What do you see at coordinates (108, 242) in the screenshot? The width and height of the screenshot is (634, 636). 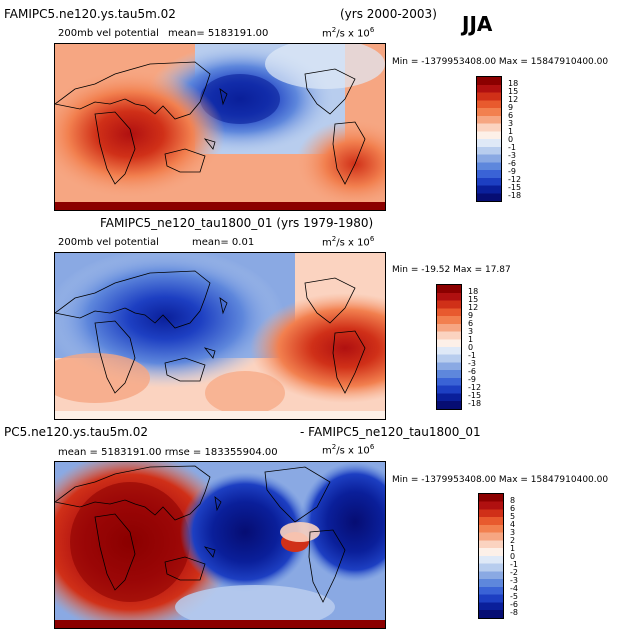 I see `panel2-variable: 200mb vel potential` at bounding box center [108, 242].